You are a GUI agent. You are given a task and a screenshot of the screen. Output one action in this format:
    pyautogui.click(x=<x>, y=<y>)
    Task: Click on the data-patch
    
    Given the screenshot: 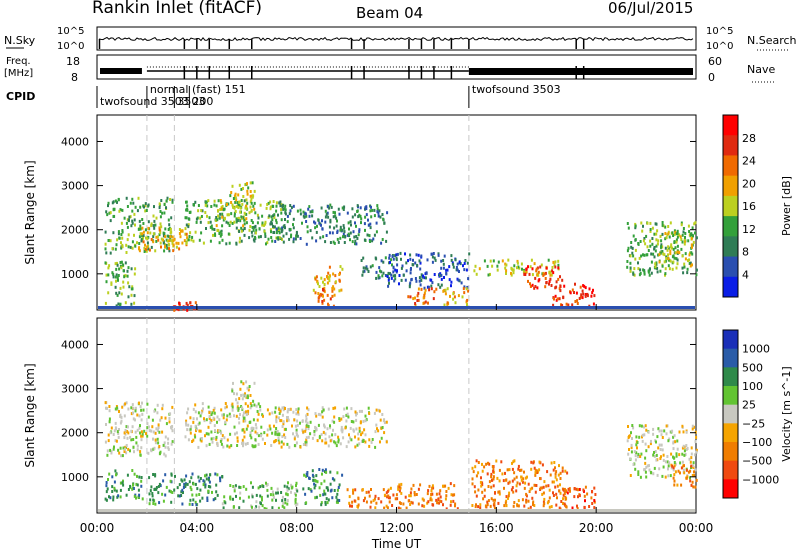 What is the action you would take?
    pyautogui.click(x=456, y=297)
    